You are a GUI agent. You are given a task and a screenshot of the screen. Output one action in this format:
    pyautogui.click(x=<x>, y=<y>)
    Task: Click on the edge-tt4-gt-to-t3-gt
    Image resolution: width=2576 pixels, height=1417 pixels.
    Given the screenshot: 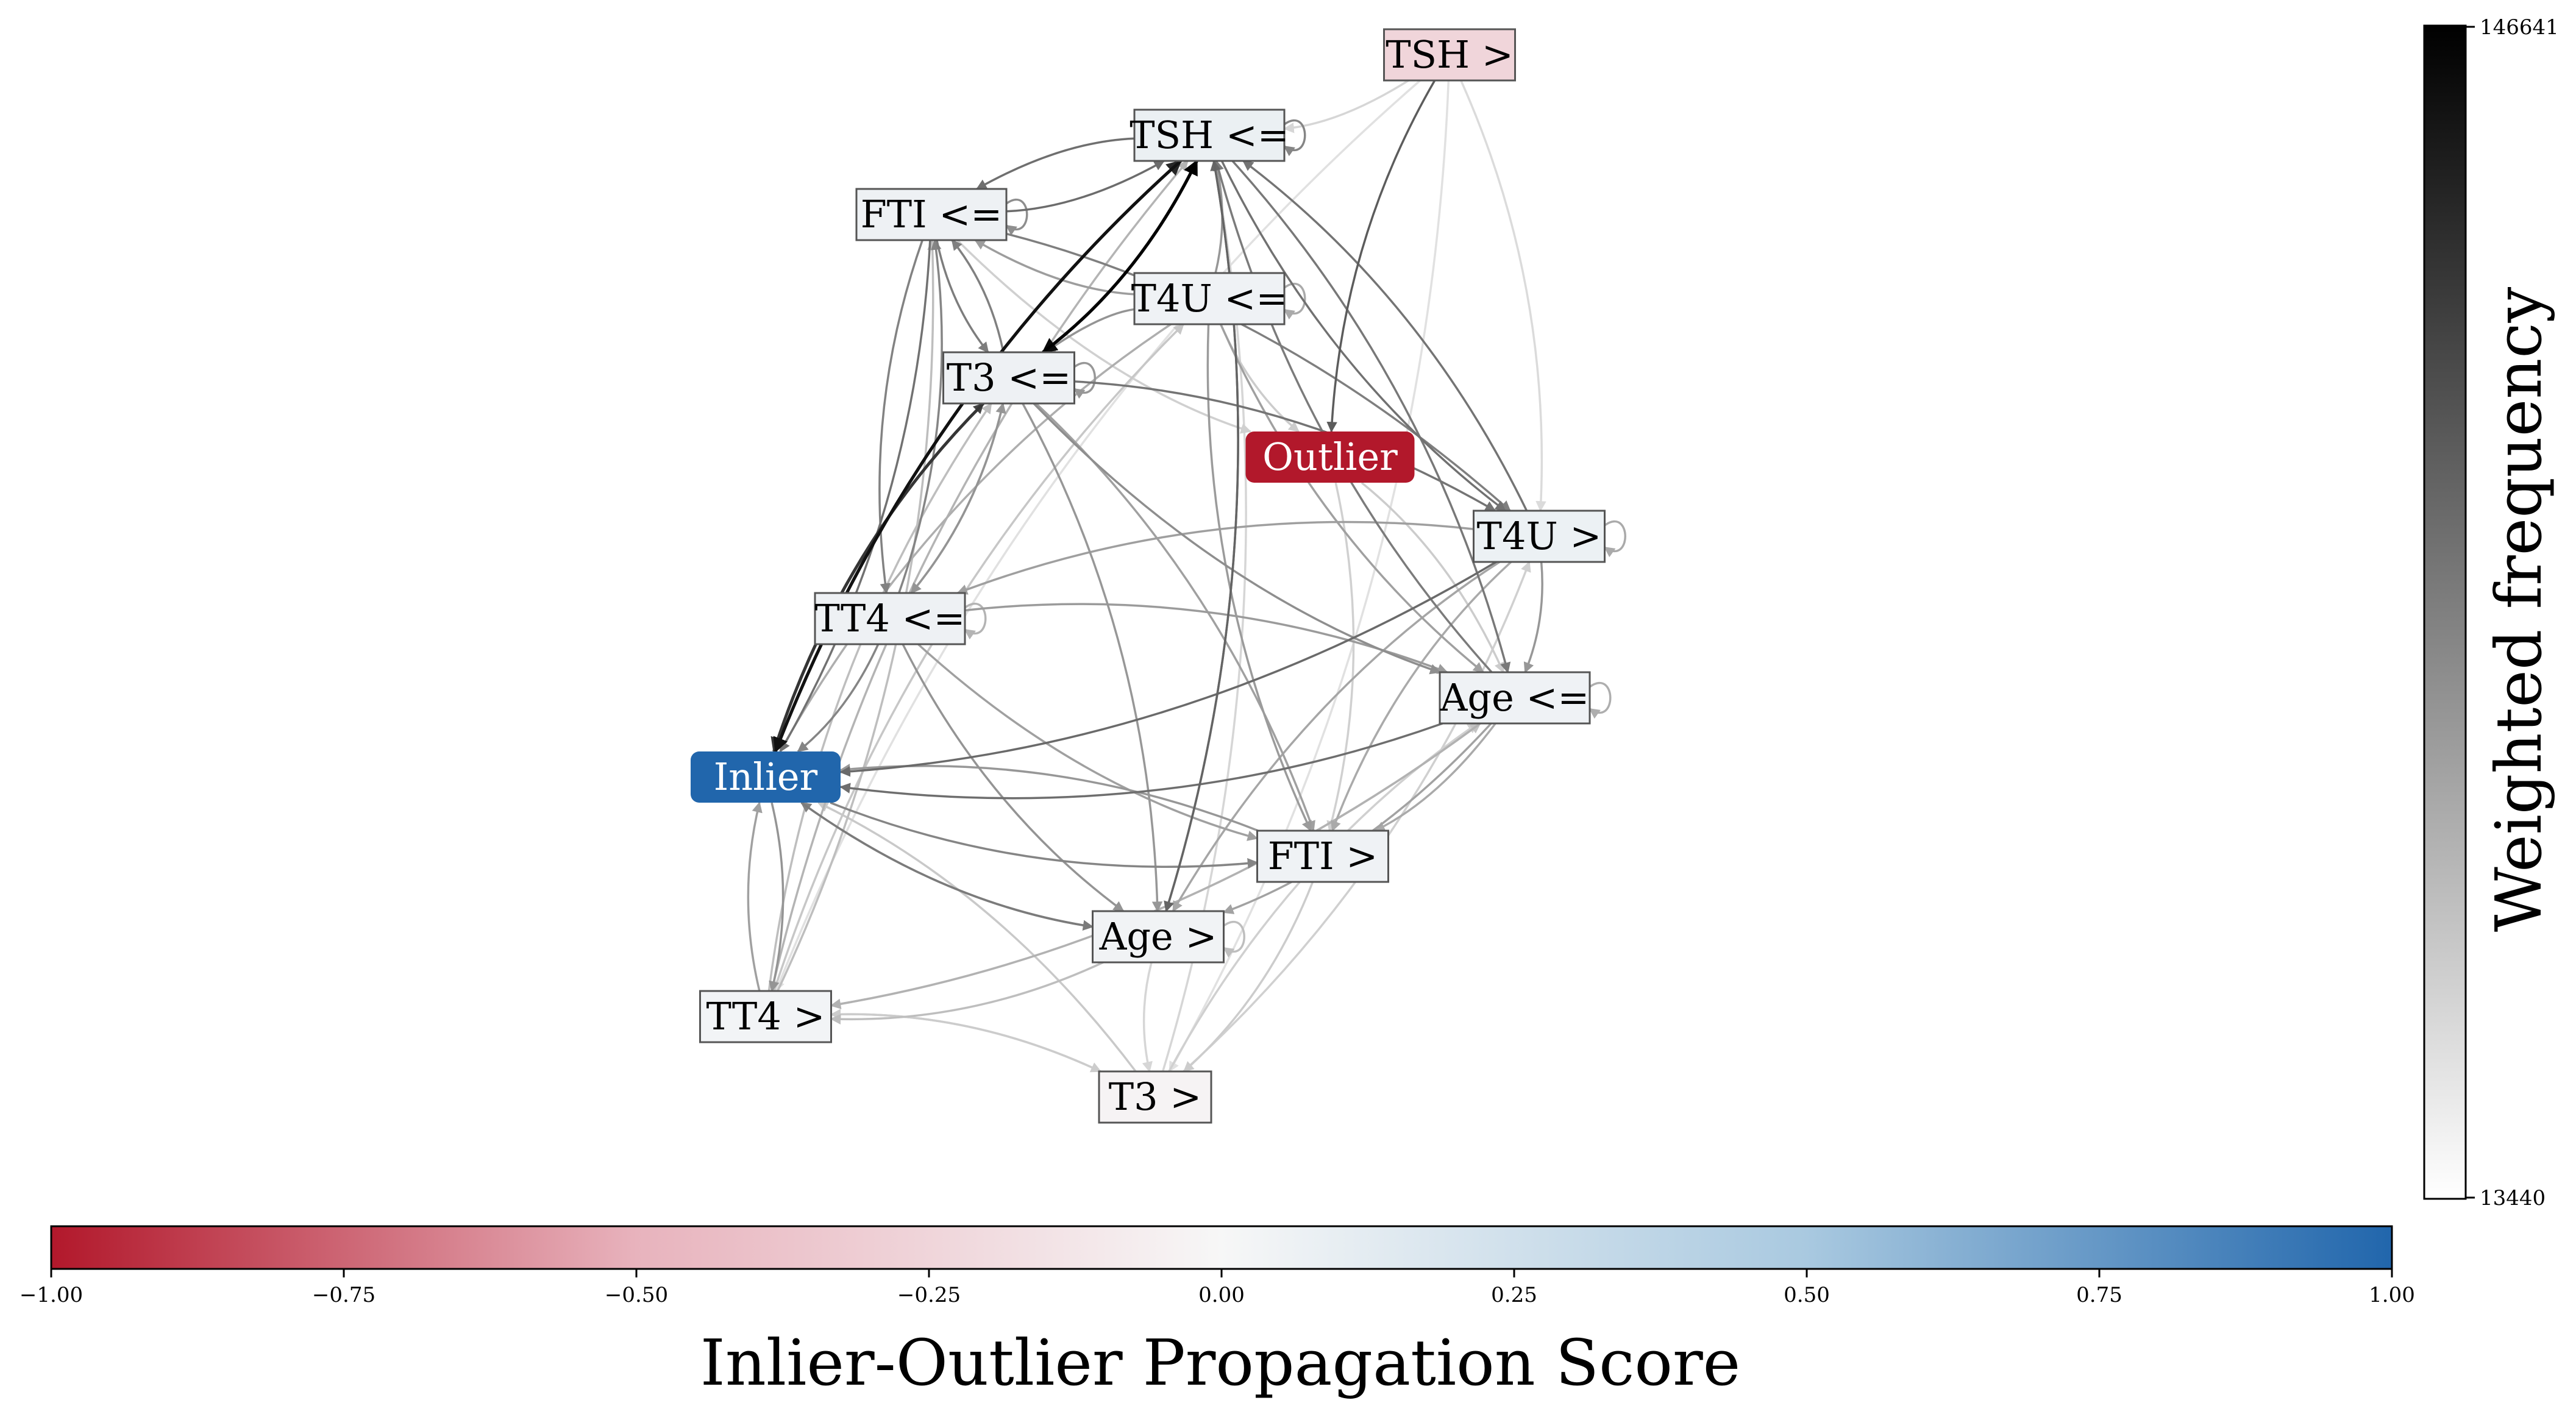 What is the action you would take?
    pyautogui.click(x=966, y=1043)
    